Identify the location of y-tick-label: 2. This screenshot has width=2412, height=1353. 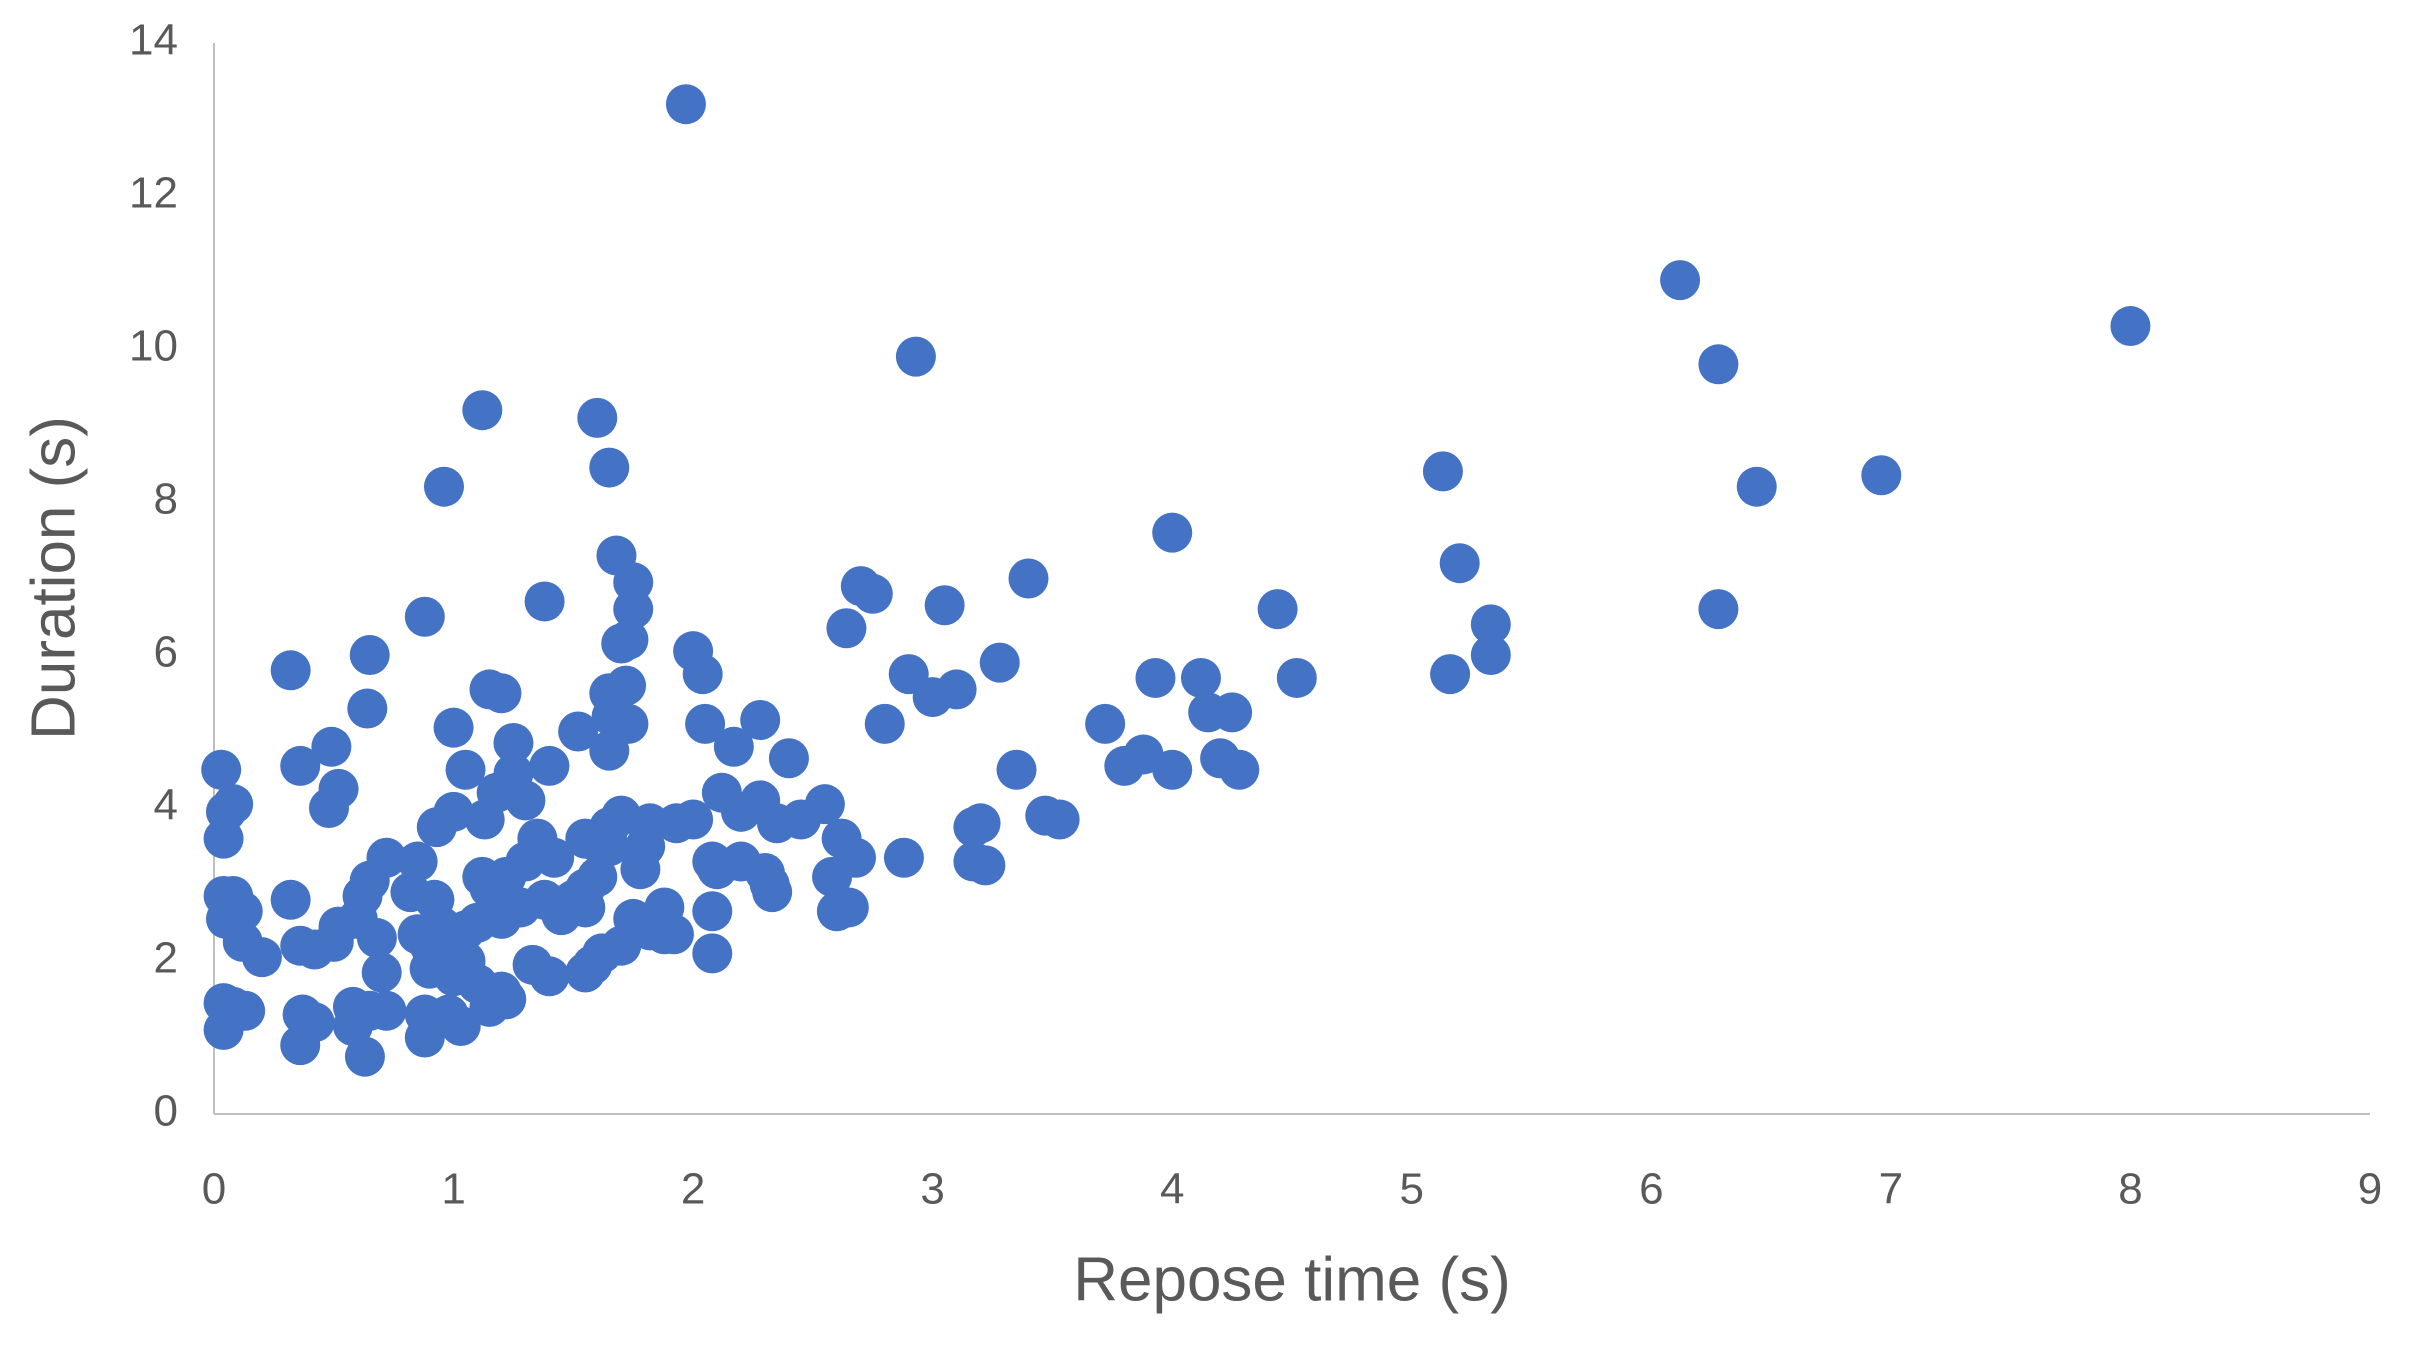
(166, 958).